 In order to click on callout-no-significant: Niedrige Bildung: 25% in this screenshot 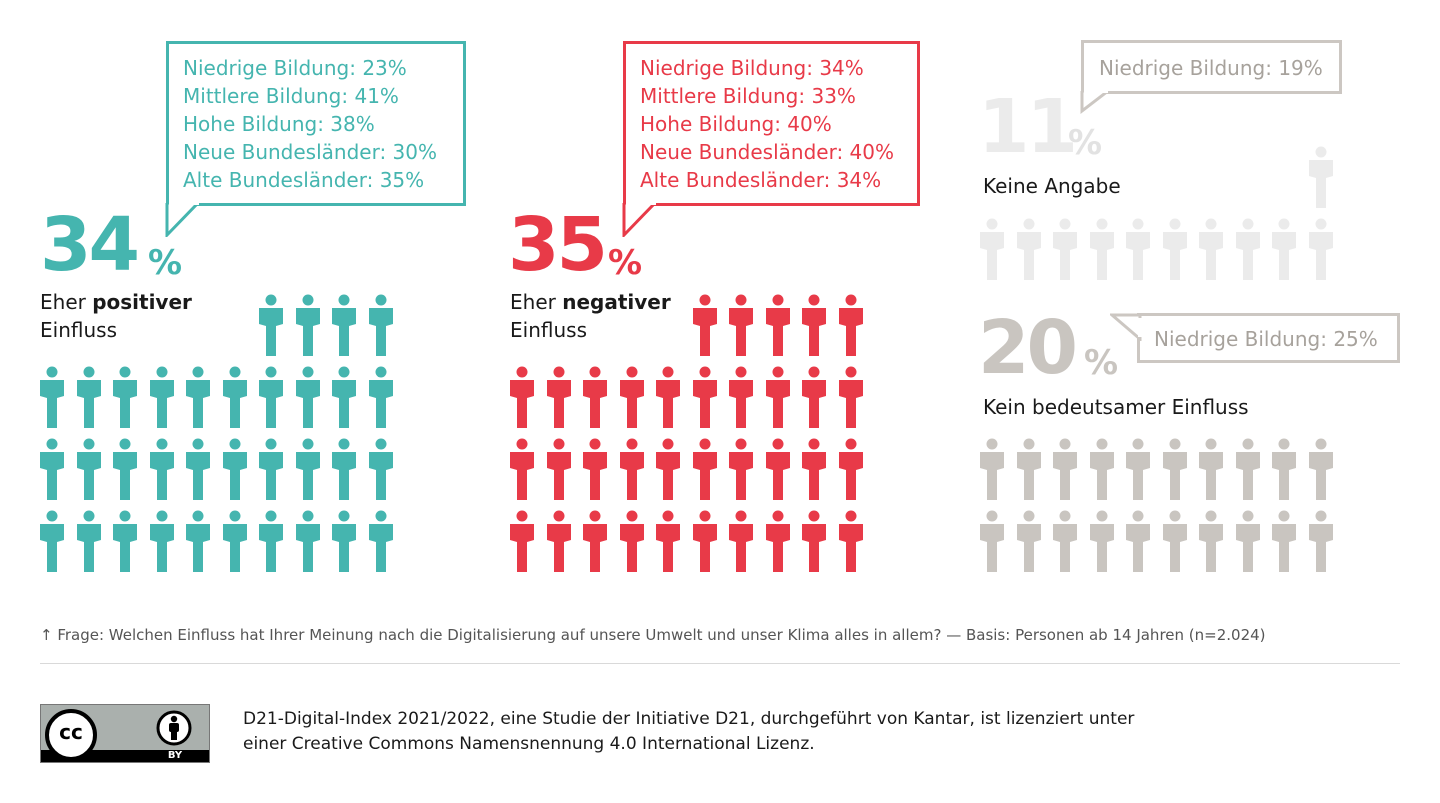, I will do `click(1268, 338)`.